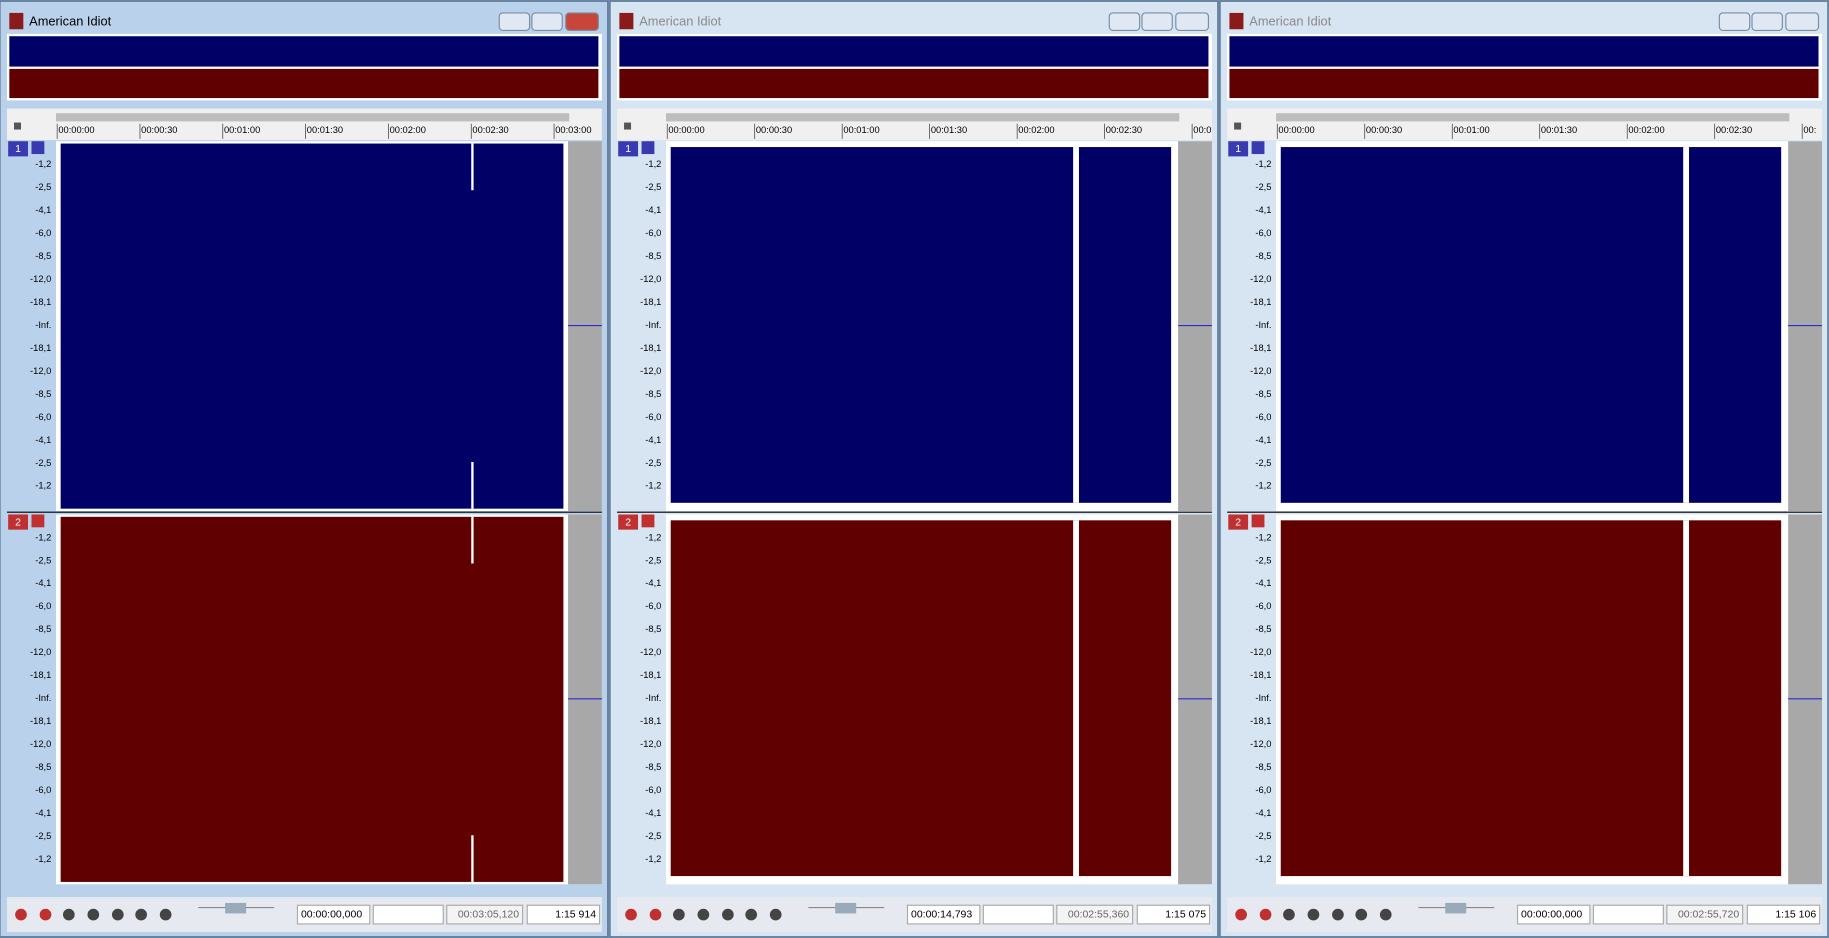 This screenshot has height=938, width=1829. What do you see at coordinates (1185, 914) in the screenshot?
I see `zoom-text: 1:15 075` at bounding box center [1185, 914].